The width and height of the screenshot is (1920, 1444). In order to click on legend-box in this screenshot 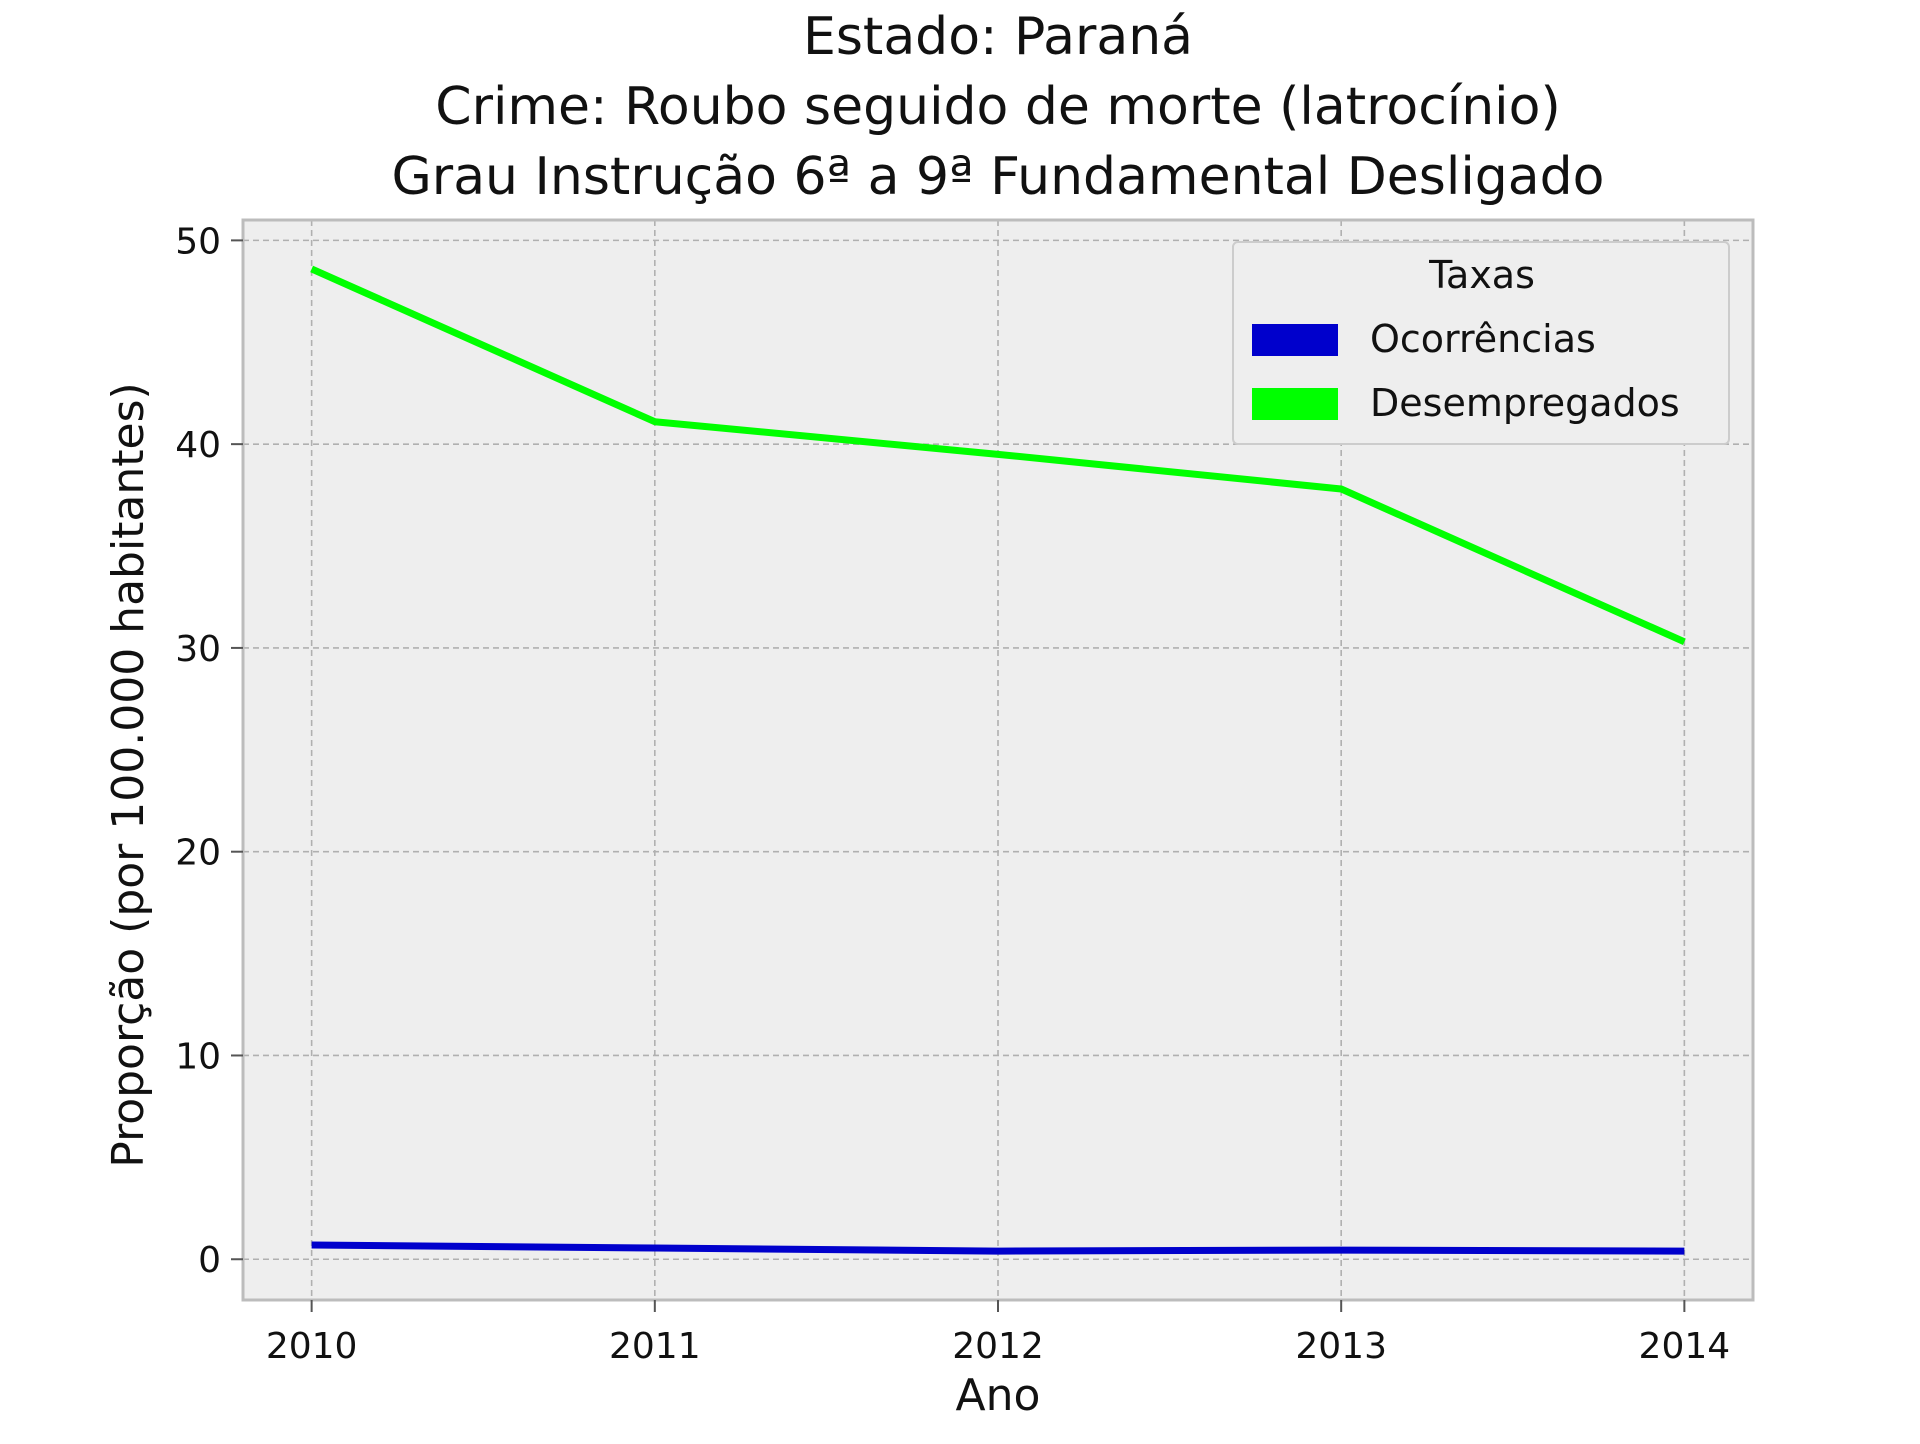, I will do `click(1481, 343)`.